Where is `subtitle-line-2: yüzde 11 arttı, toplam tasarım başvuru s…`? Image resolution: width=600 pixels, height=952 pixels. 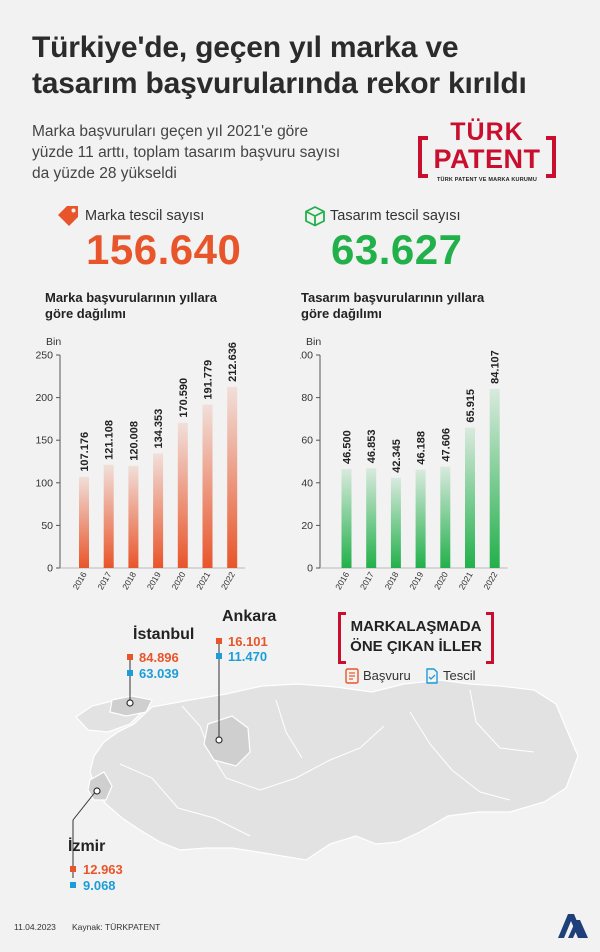 subtitle-line-2: yüzde 11 arttı, toplam tasarım başvuru s… is located at coordinates (186, 152).